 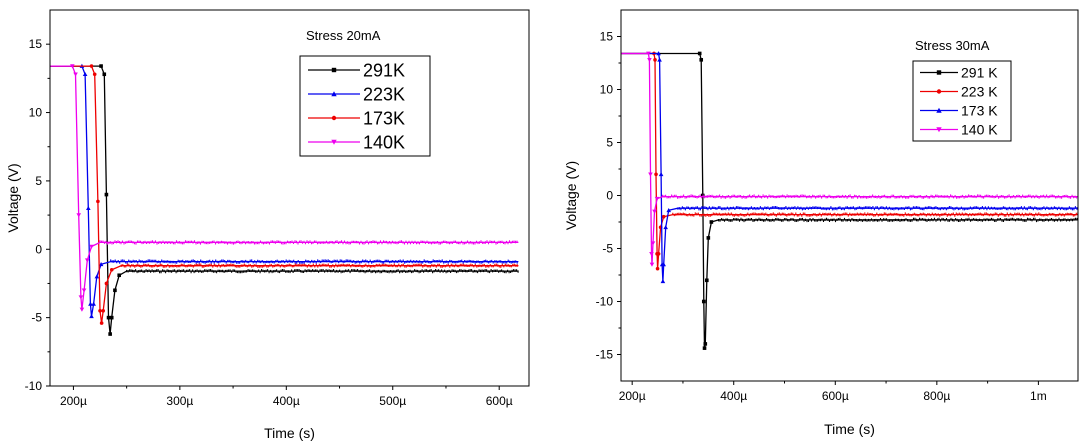 I want to click on legend-label: 140K, so click(x=384, y=142).